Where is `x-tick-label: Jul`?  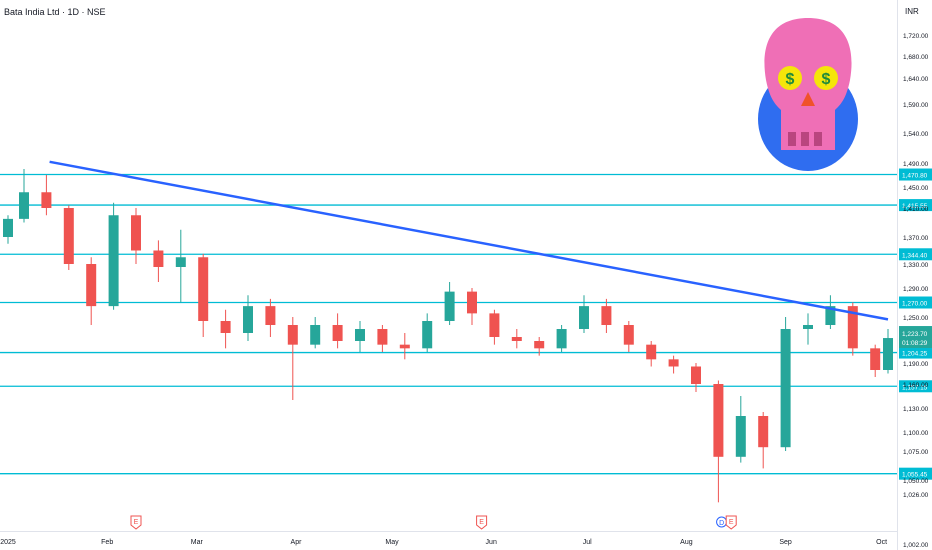
x-tick-label: Jul is located at coordinates (587, 542).